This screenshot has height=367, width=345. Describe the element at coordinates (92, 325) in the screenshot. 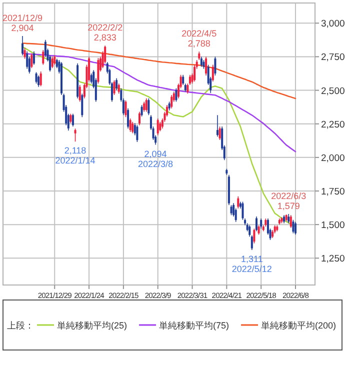

I see `legend-label: 単純移動平均(25)` at that location.